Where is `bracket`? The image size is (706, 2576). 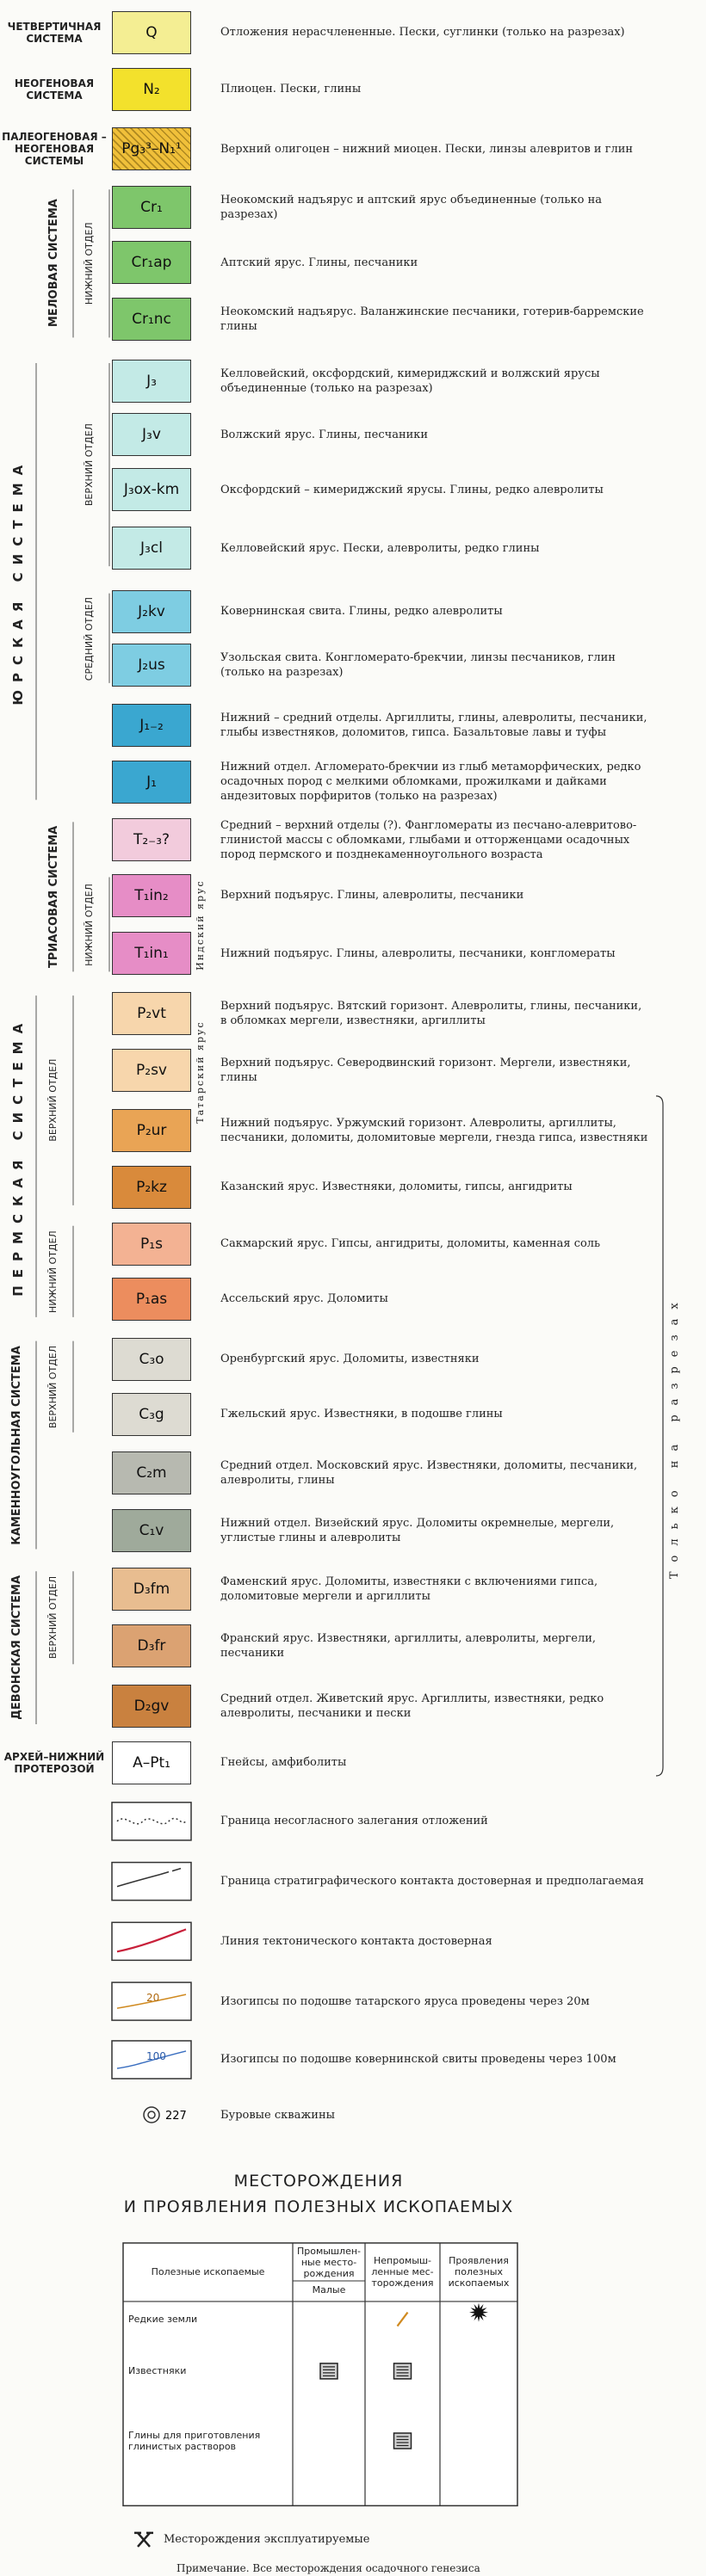
bracket is located at coordinates (659, 1436).